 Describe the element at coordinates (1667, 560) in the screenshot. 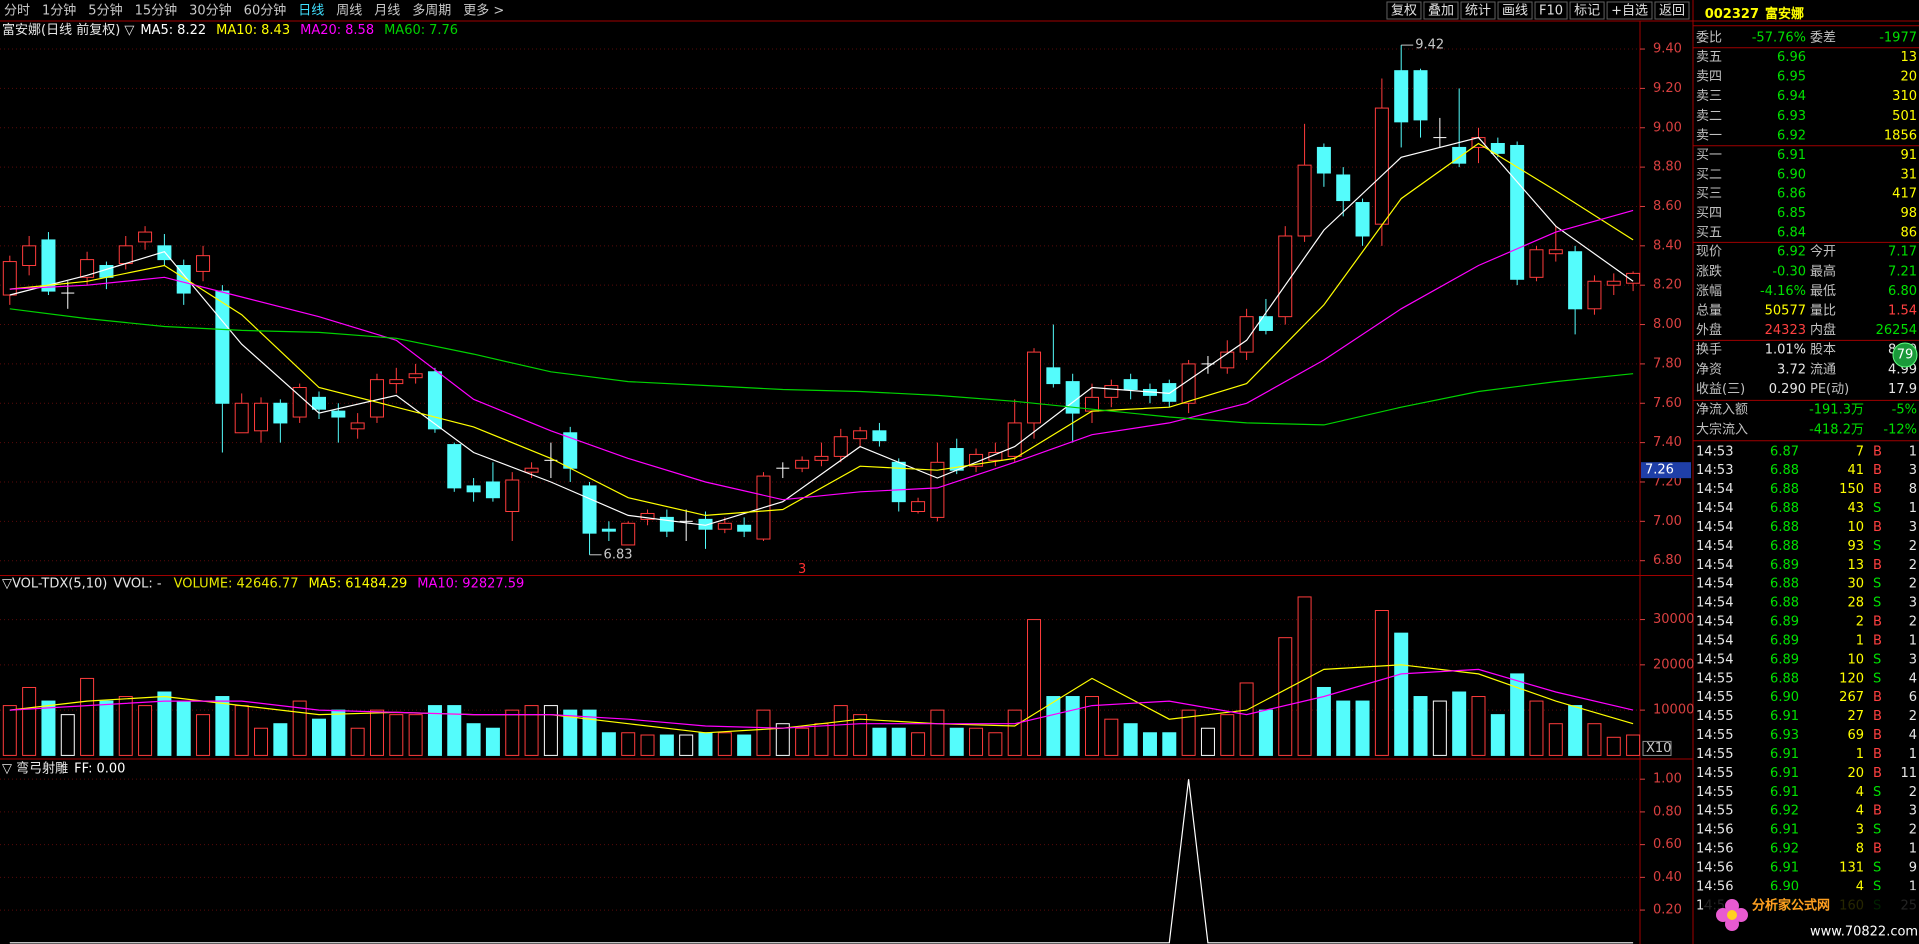

I see `y-tick-label: 6.80` at that location.